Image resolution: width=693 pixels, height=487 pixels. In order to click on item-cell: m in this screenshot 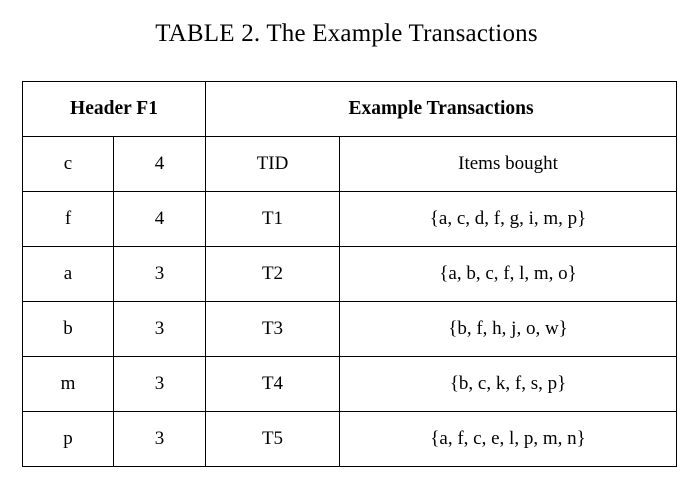, I will do `click(68, 384)`.